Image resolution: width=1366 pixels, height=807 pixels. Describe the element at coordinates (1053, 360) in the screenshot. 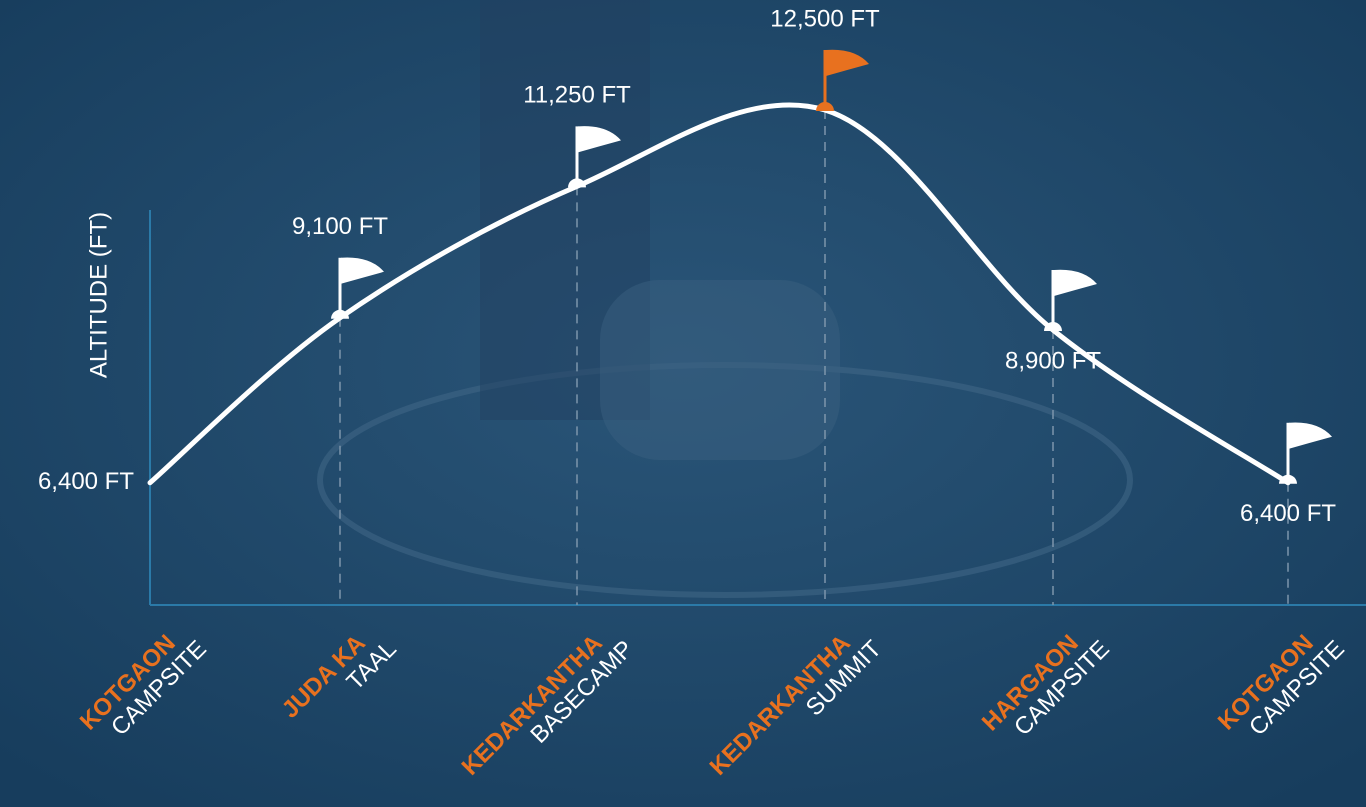

I see `value-label: 8,900 FT` at that location.